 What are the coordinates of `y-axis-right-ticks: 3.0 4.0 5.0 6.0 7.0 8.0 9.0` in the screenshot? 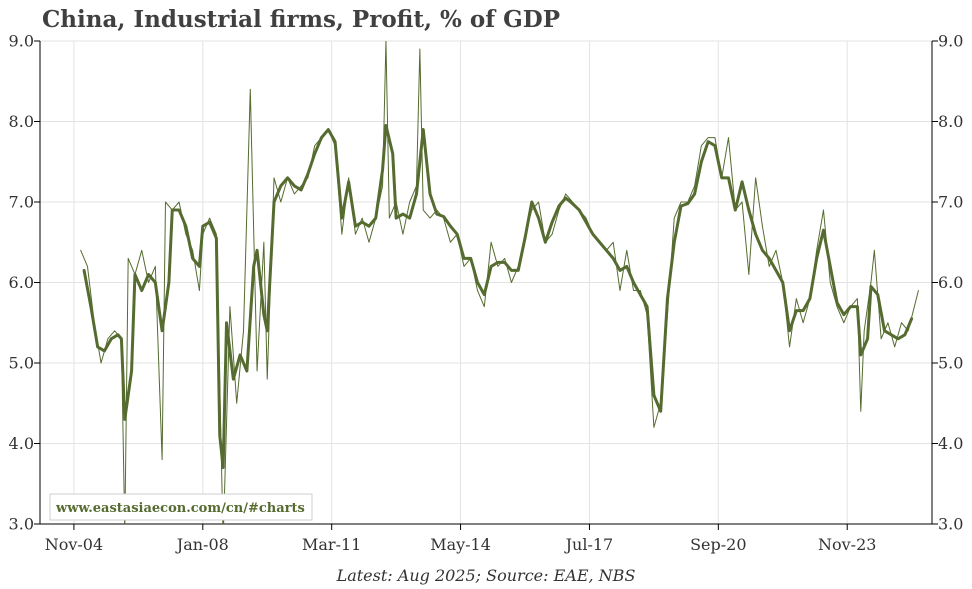 It's located at (947, 283).